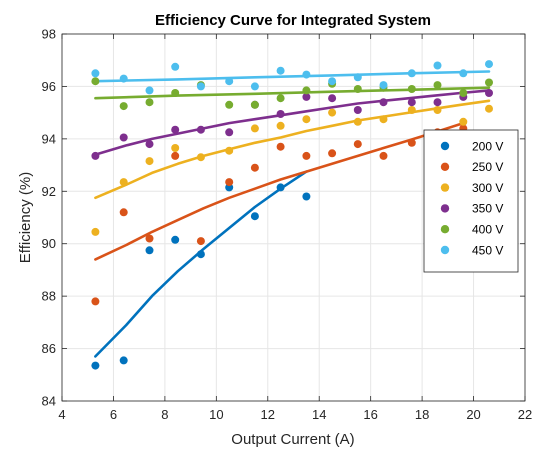  What do you see at coordinates (49, 401) in the screenshot?
I see `y-tick-label: 84` at bounding box center [49, 401].